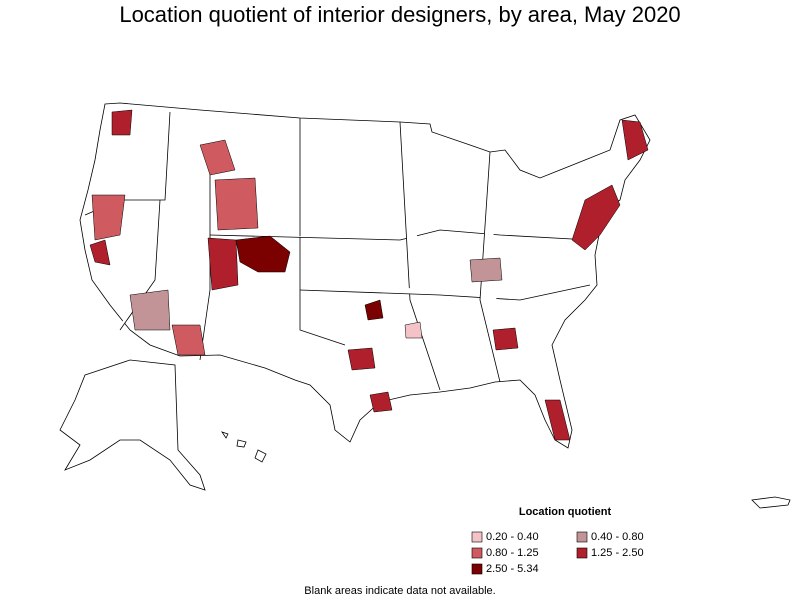 This screenshot has height=605, width=800. Describe the element at coordinates (217, 157) in the screenshot. I see `area-montana` at that location.